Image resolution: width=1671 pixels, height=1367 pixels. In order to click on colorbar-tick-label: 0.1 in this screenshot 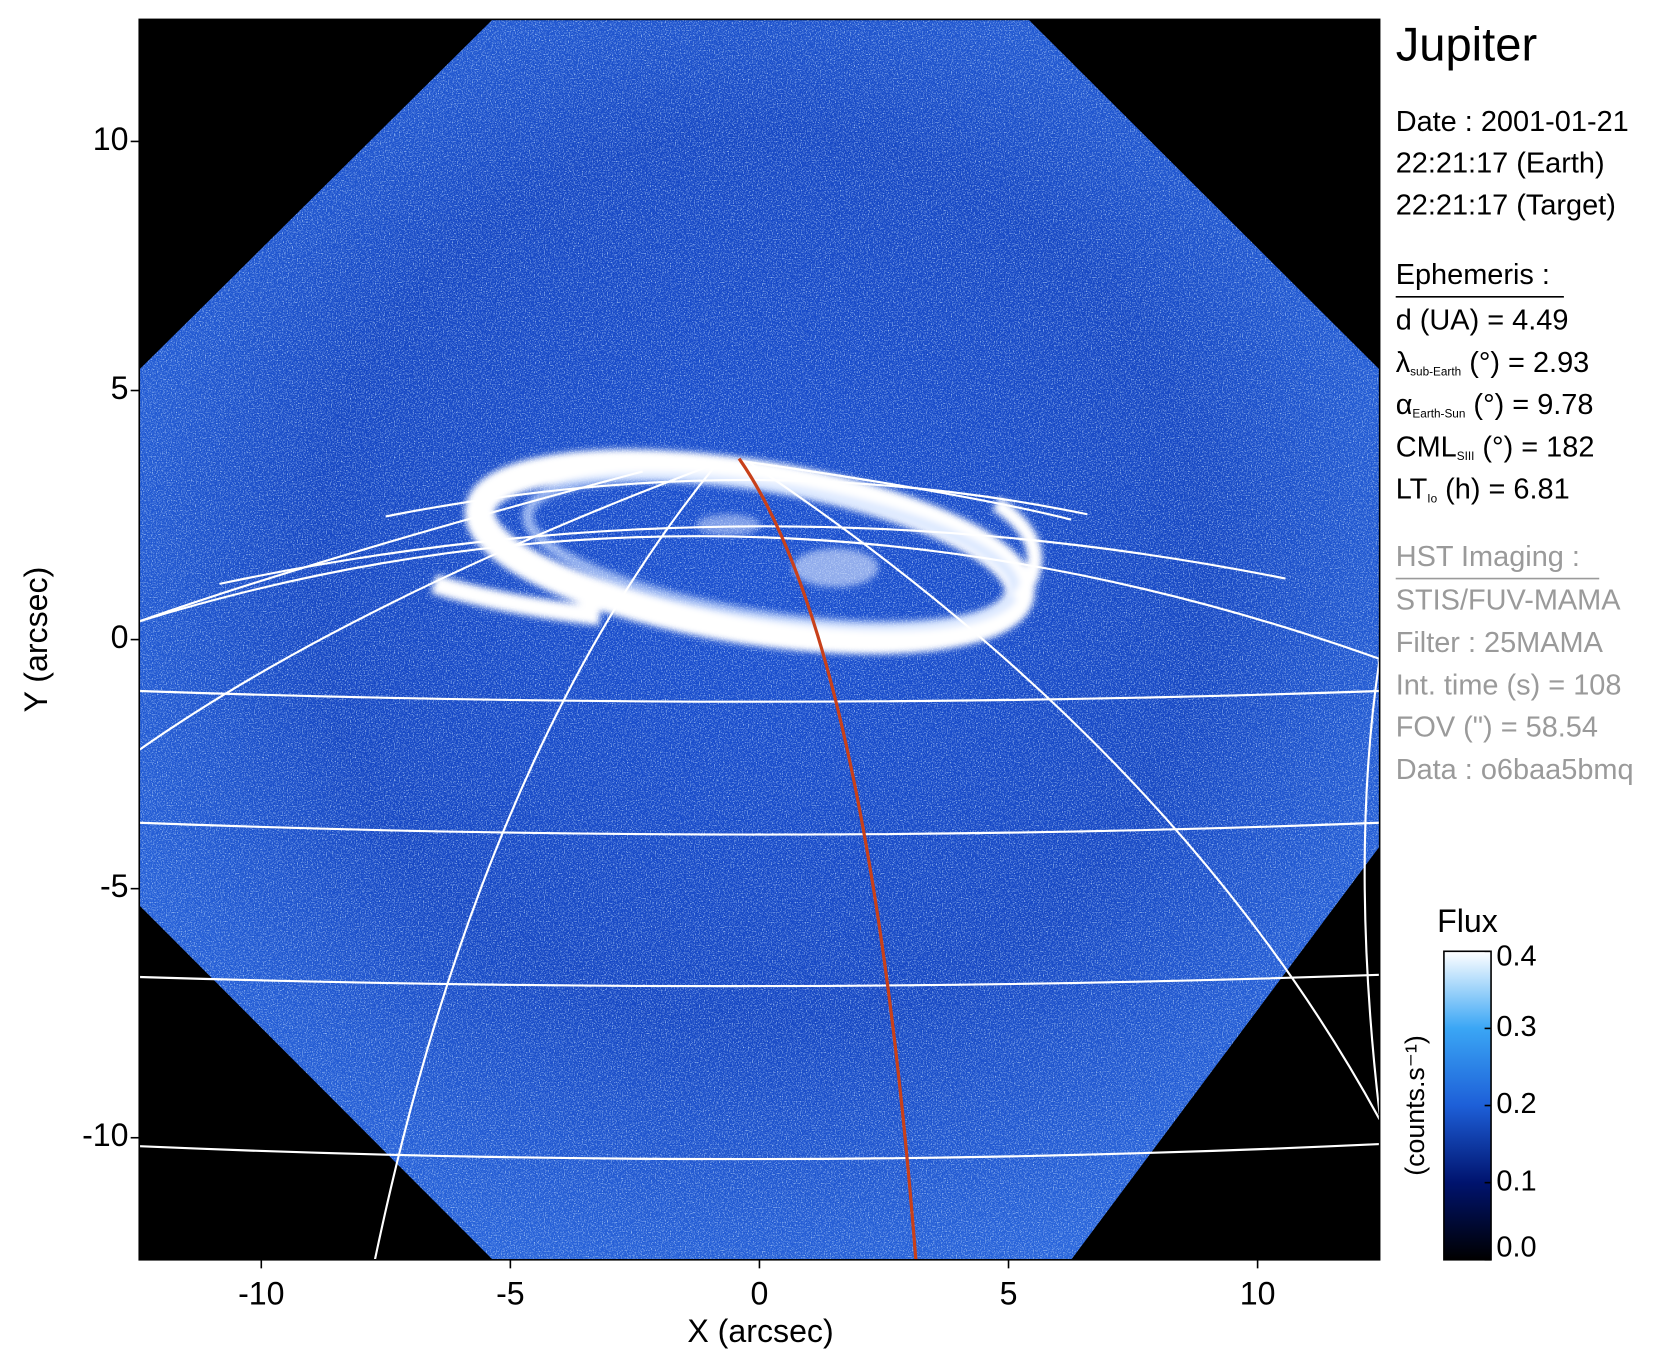, I will do `click(1516, 1181)`.